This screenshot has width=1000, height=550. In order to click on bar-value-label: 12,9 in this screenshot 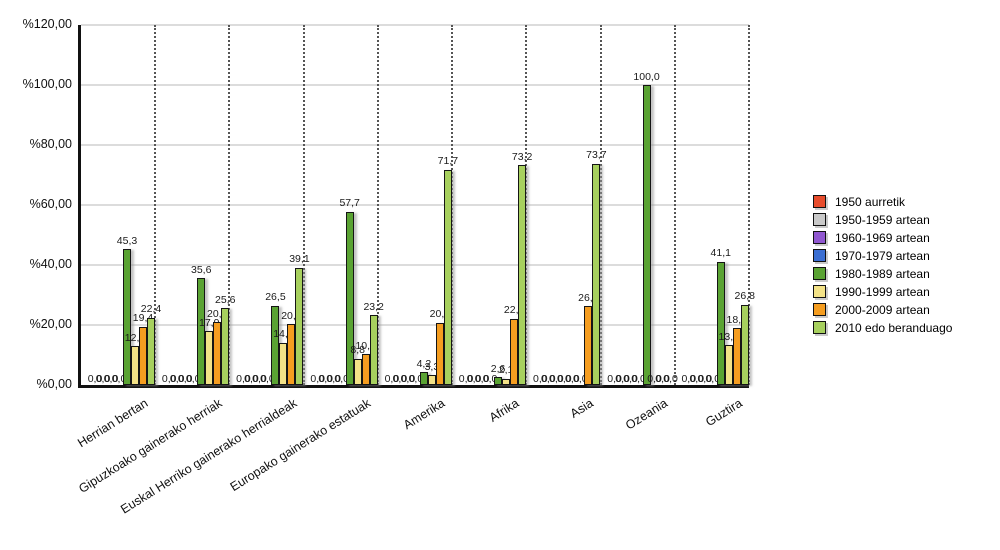, I will do `click(135, 337)`.